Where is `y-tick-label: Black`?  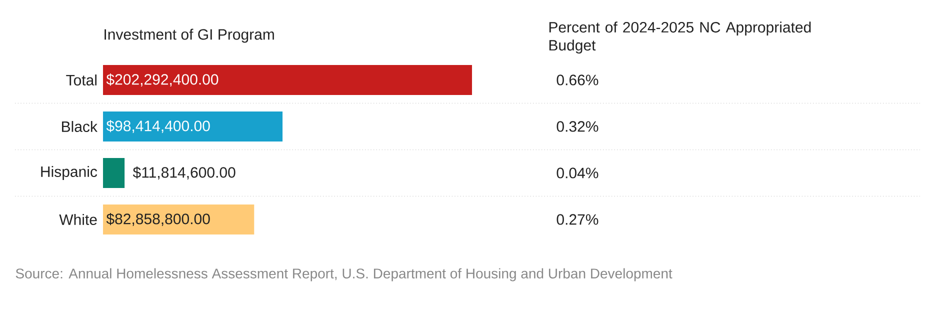 y-tick-label: Black is located at coordinates (80, 126).